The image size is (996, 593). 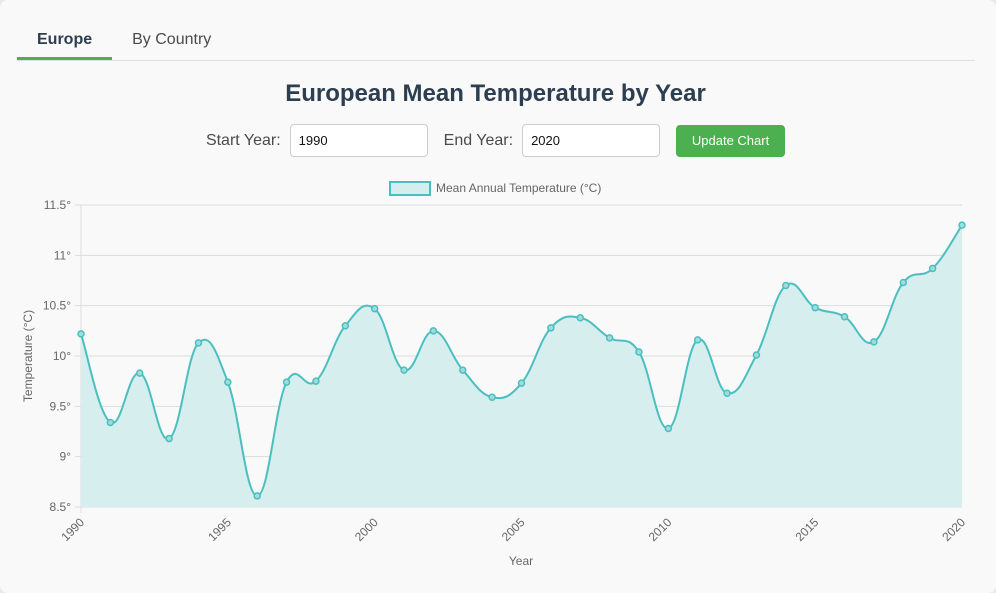 I want to click on x-tick-label: 2005, so click(x=513, y=529).